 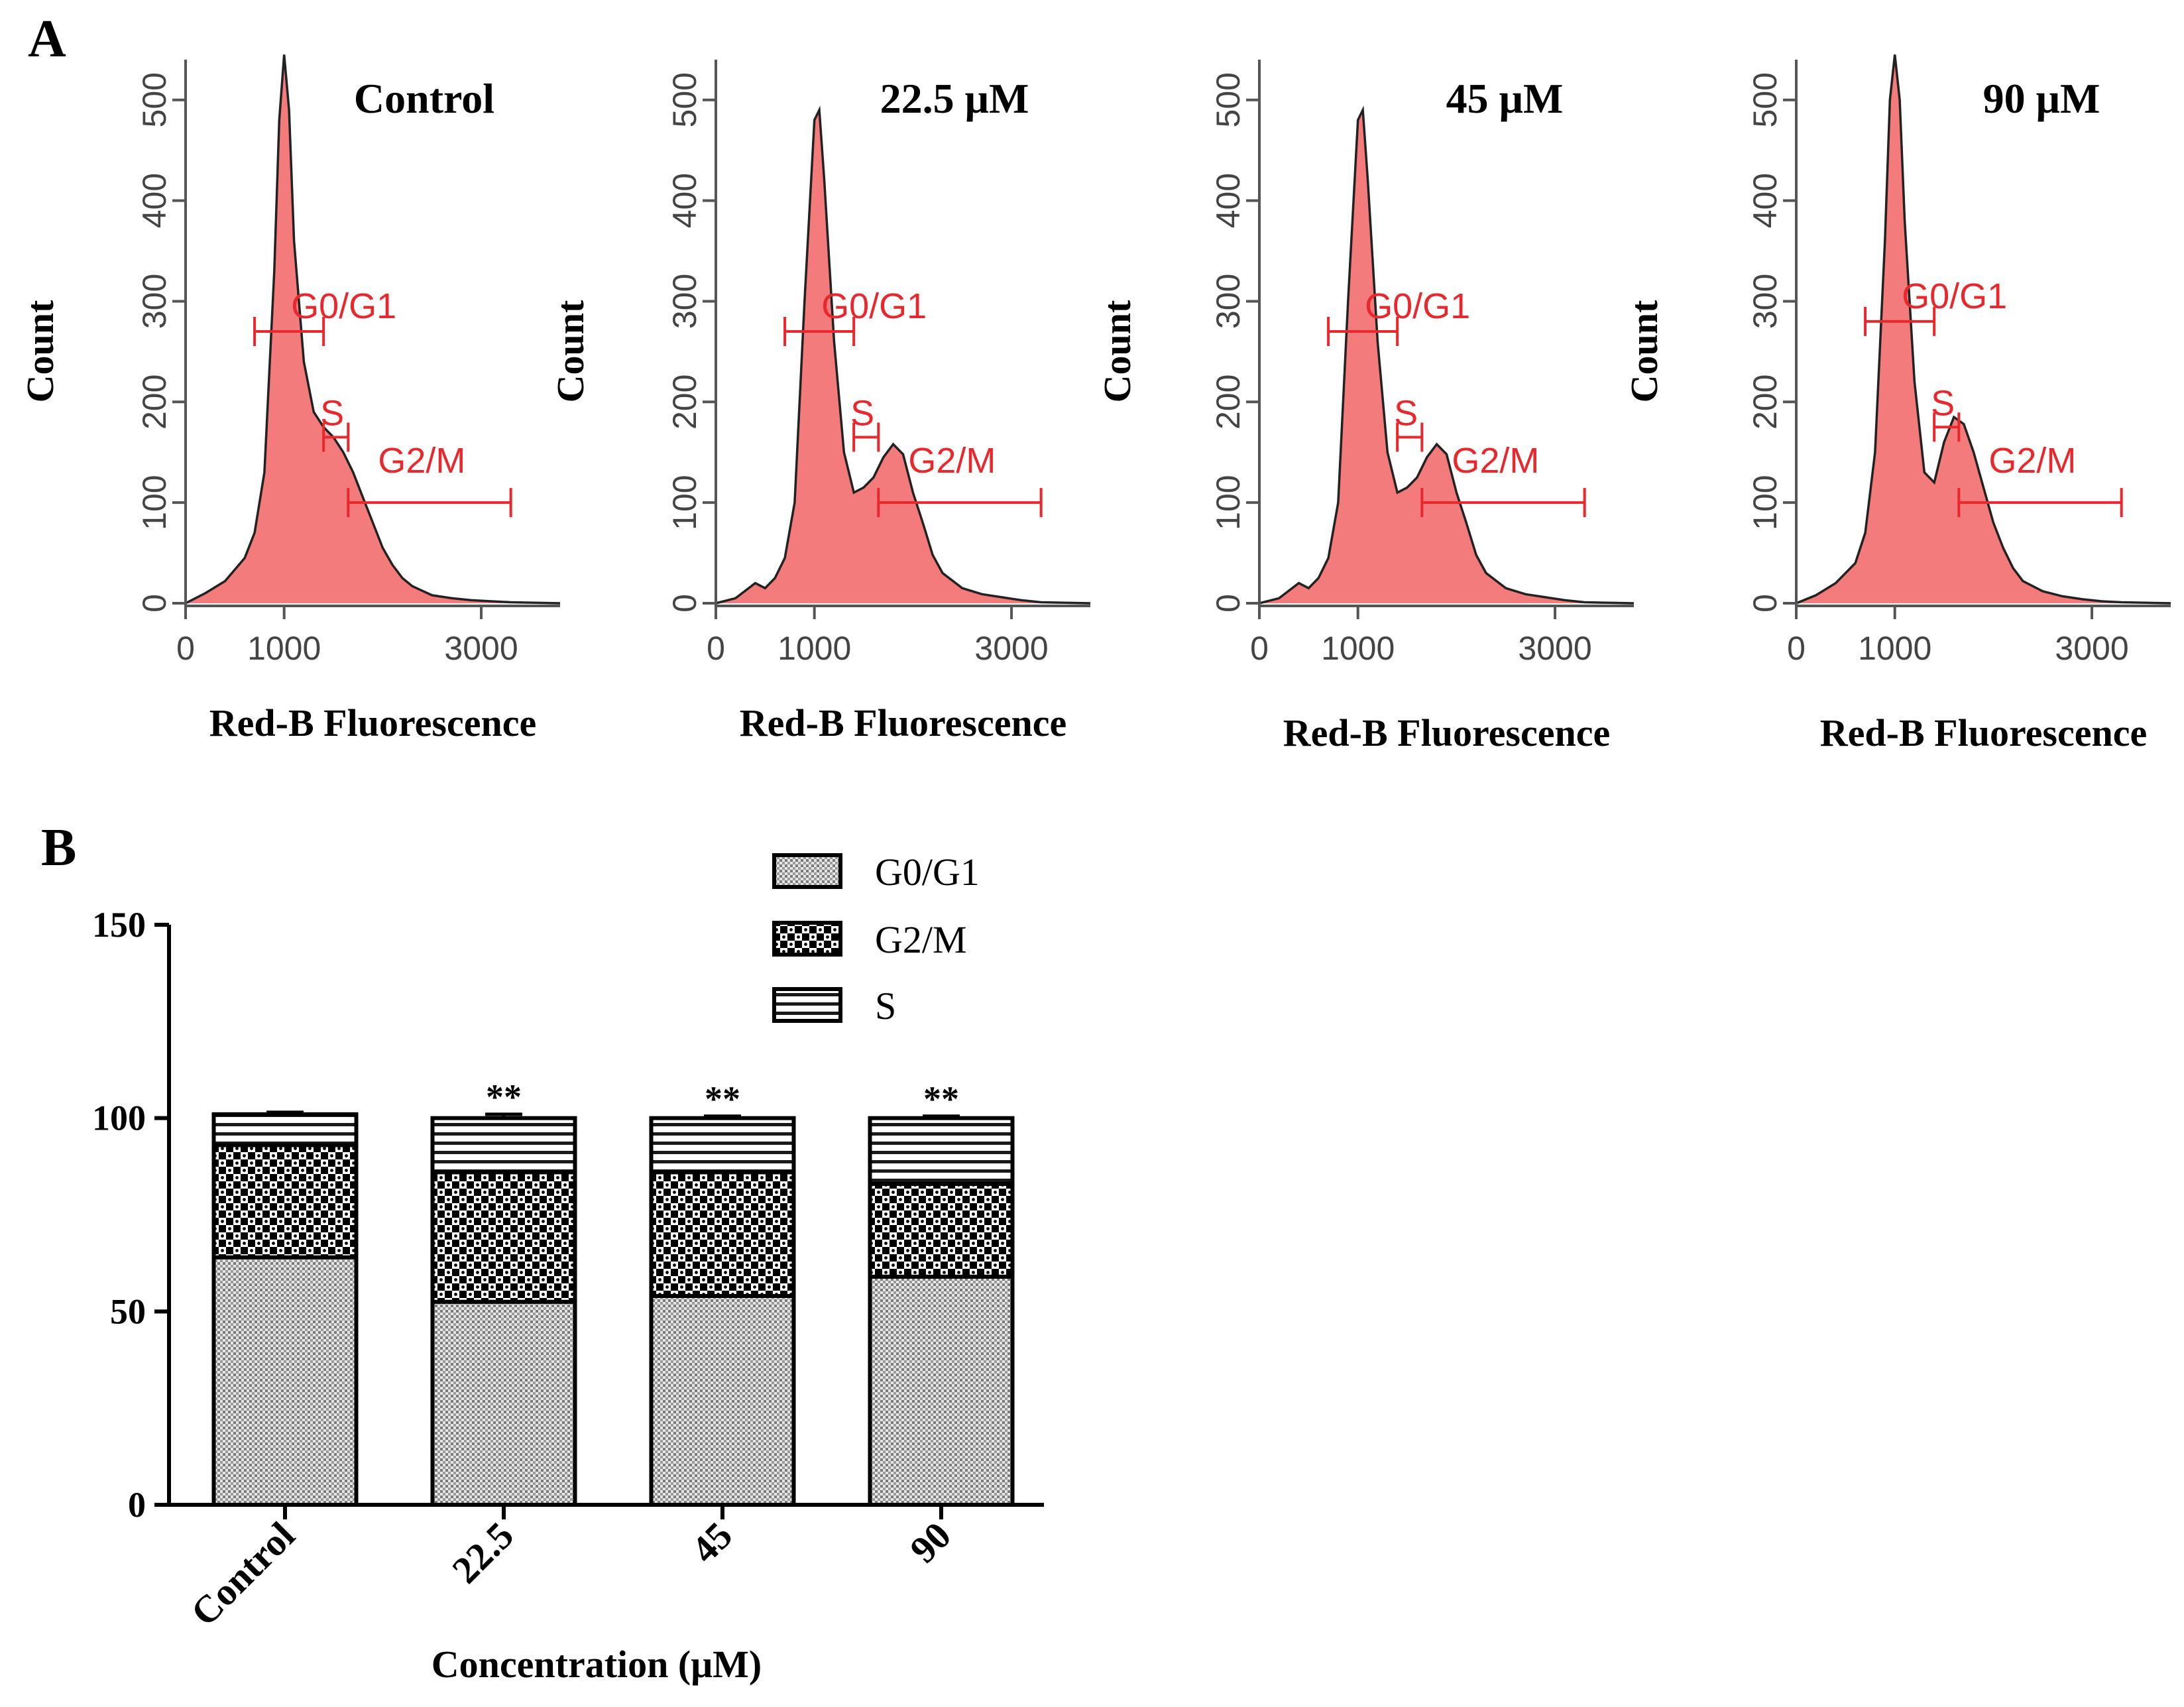 I want to click on histogram-title: 90 μM, so click(x=2041, y=99).